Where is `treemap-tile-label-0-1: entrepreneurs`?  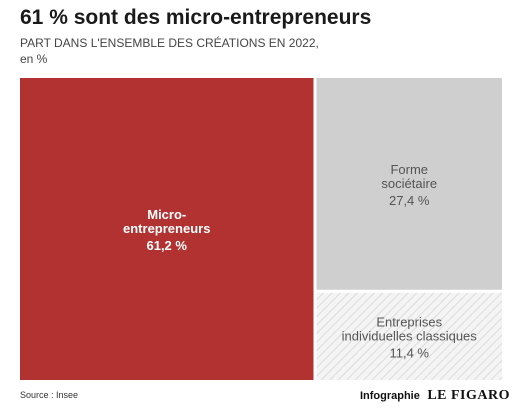
treemap-tile-label-0-1: entrepreneurs is located at coordinates (166, 228).